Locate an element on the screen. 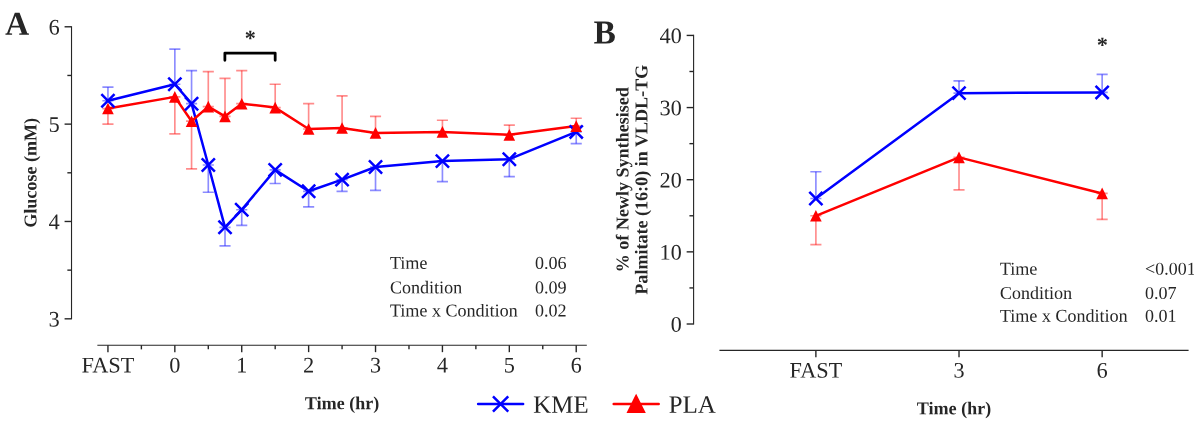 The width and height of the screenshot is (1194, 432). annotation: 0.09 is located at coordinates (550, 287).